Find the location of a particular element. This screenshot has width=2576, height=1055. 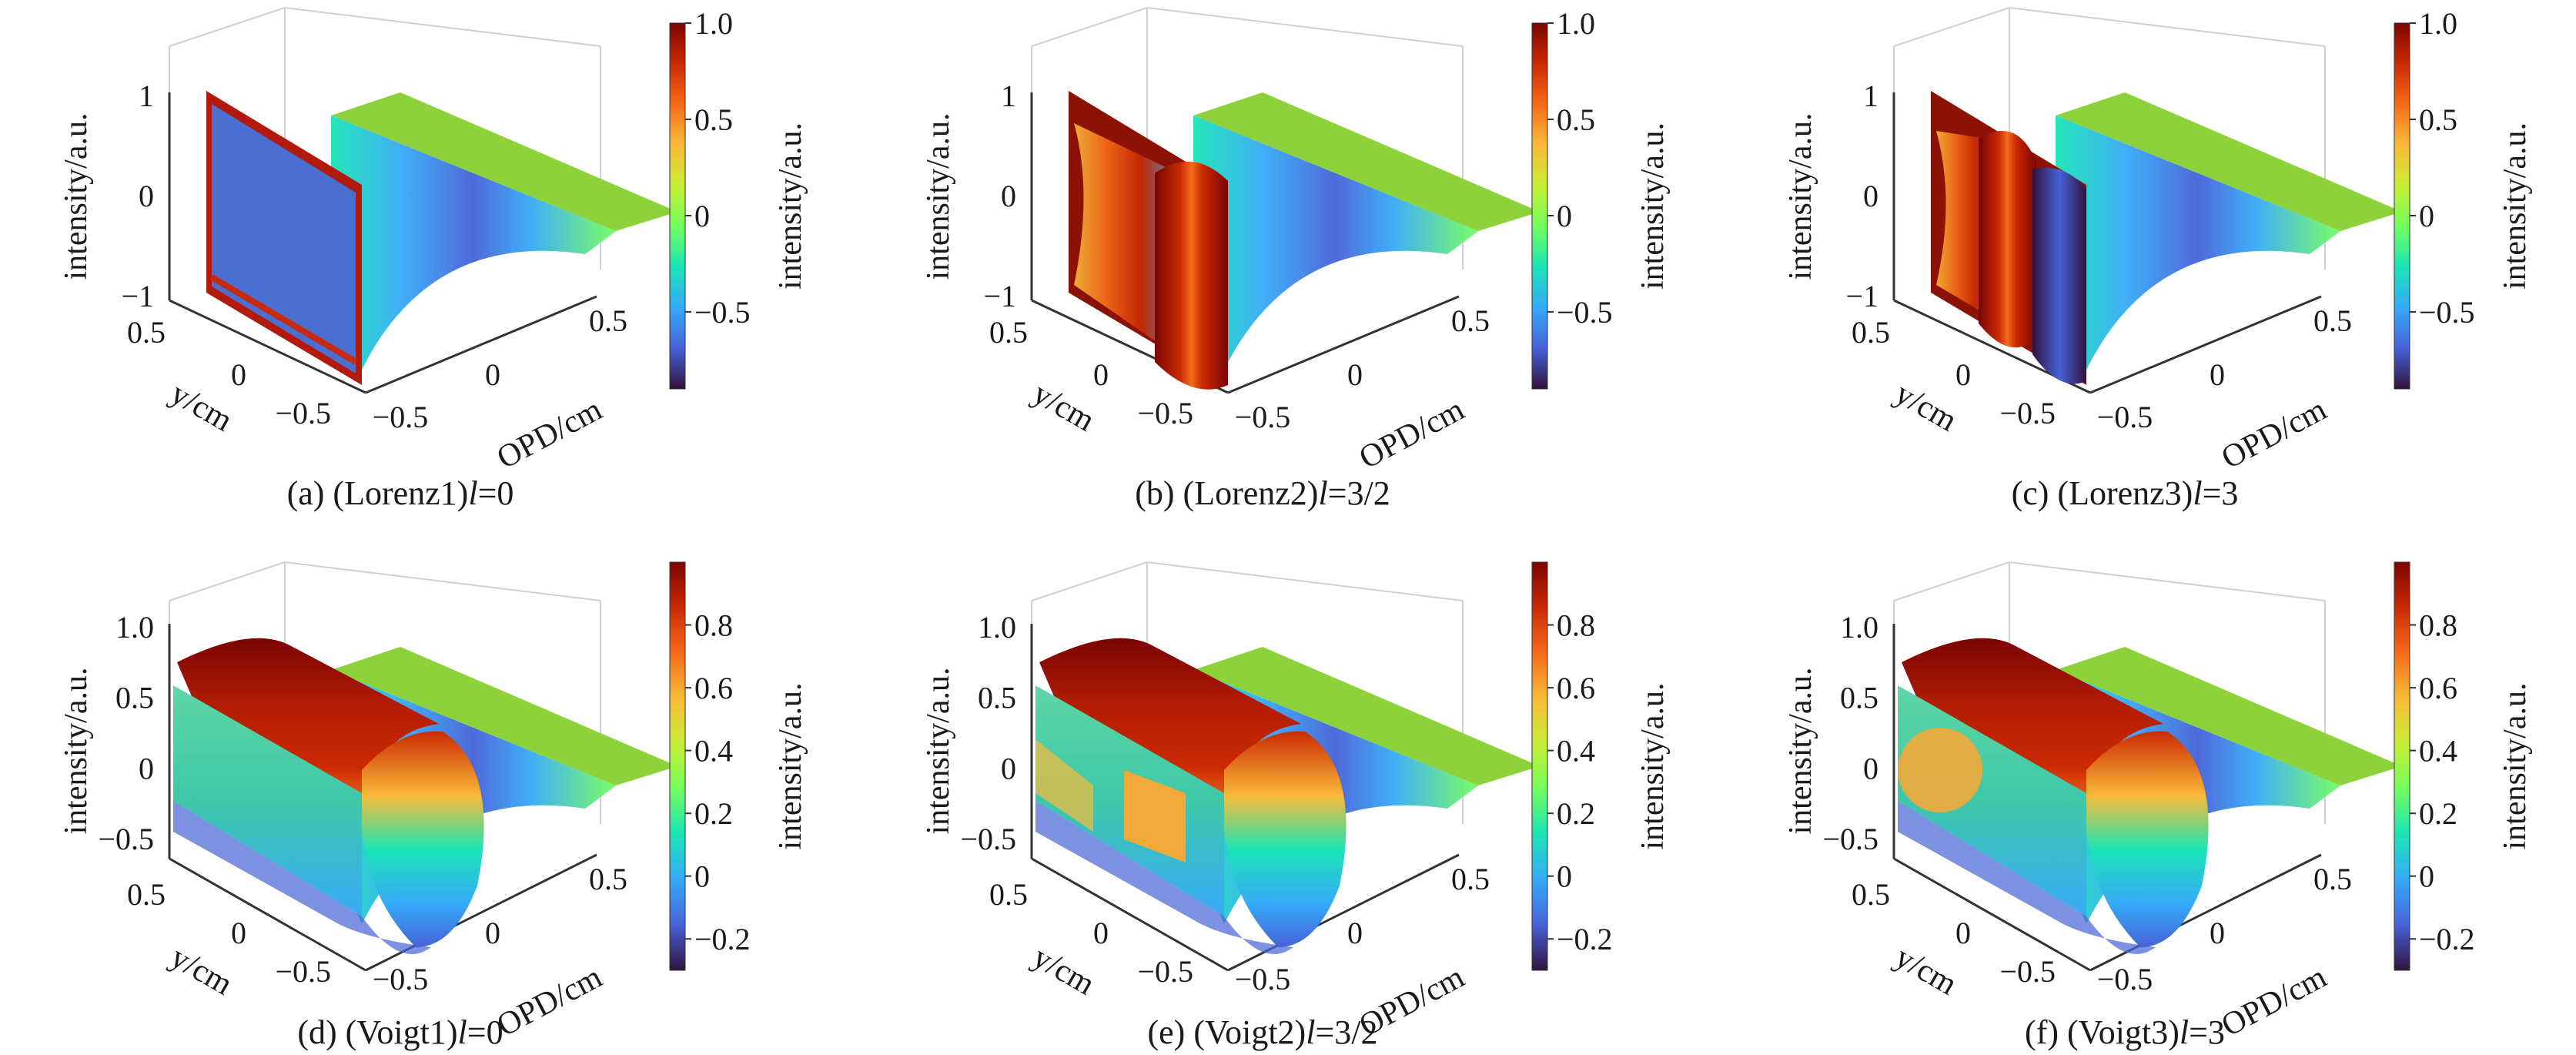

subplot-caption: (a) (Lorenz1)l=0 is located at coordinates (400, 493).